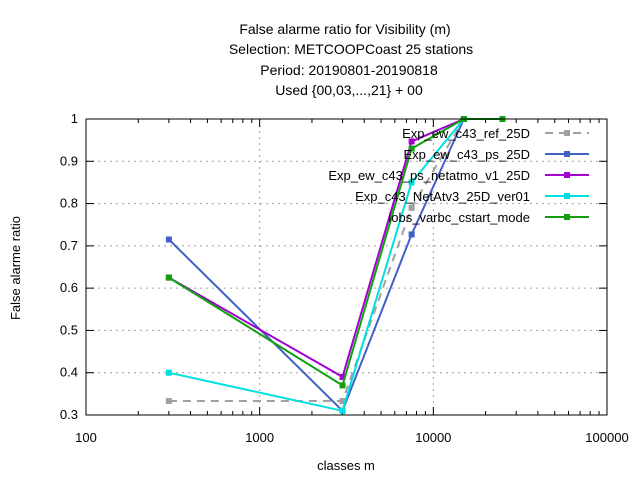 The width and height of the screenshot is (640, 480). What do you see at coordinates (429, 175) in the screenshot?
I see `legend-label: Exp_ew_c43_ps_netatmo_v1_25D` at bounding box center [429, 175].